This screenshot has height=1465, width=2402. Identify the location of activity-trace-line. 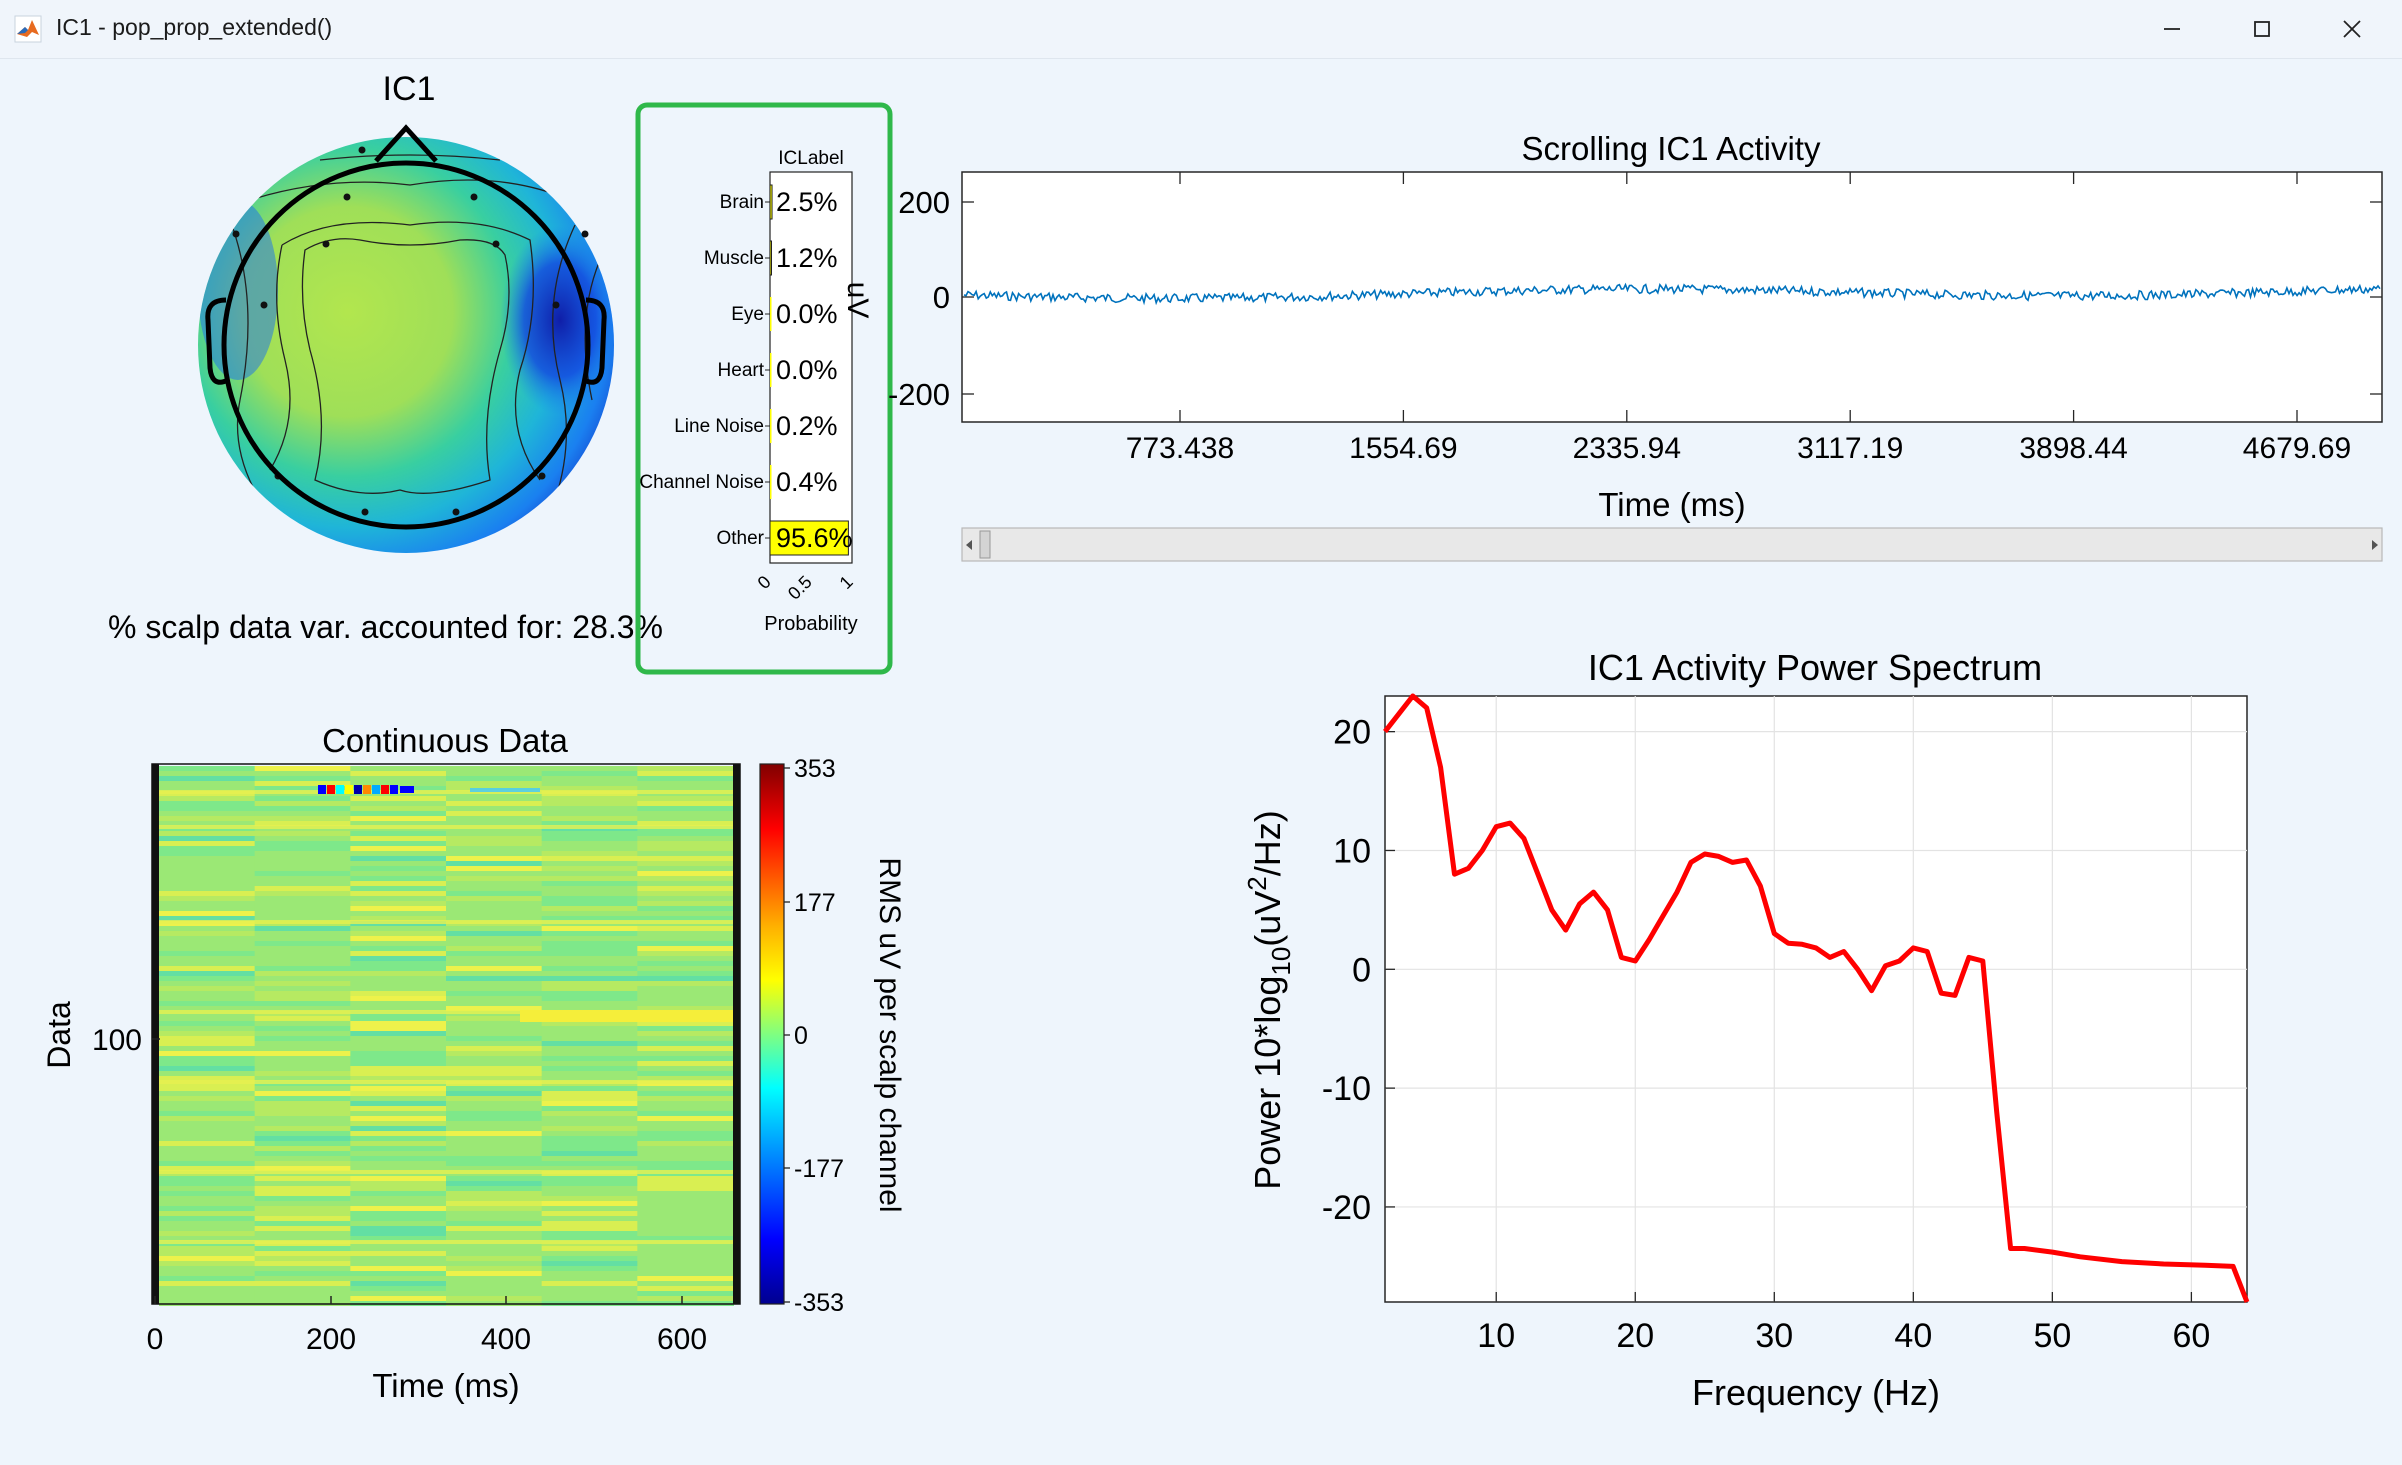
(1672, 294).